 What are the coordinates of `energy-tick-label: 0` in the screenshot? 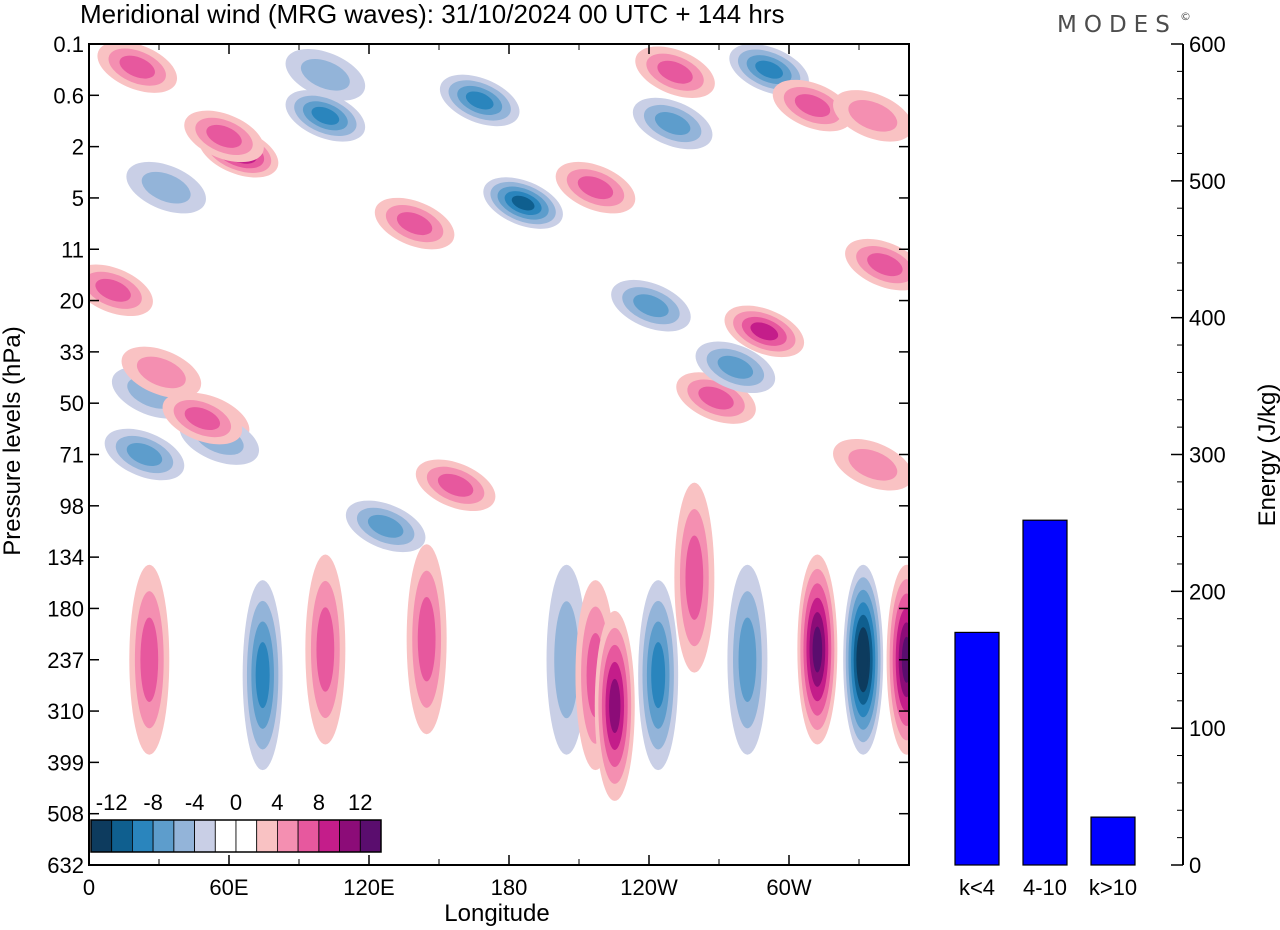 It's located at (1195, 865).